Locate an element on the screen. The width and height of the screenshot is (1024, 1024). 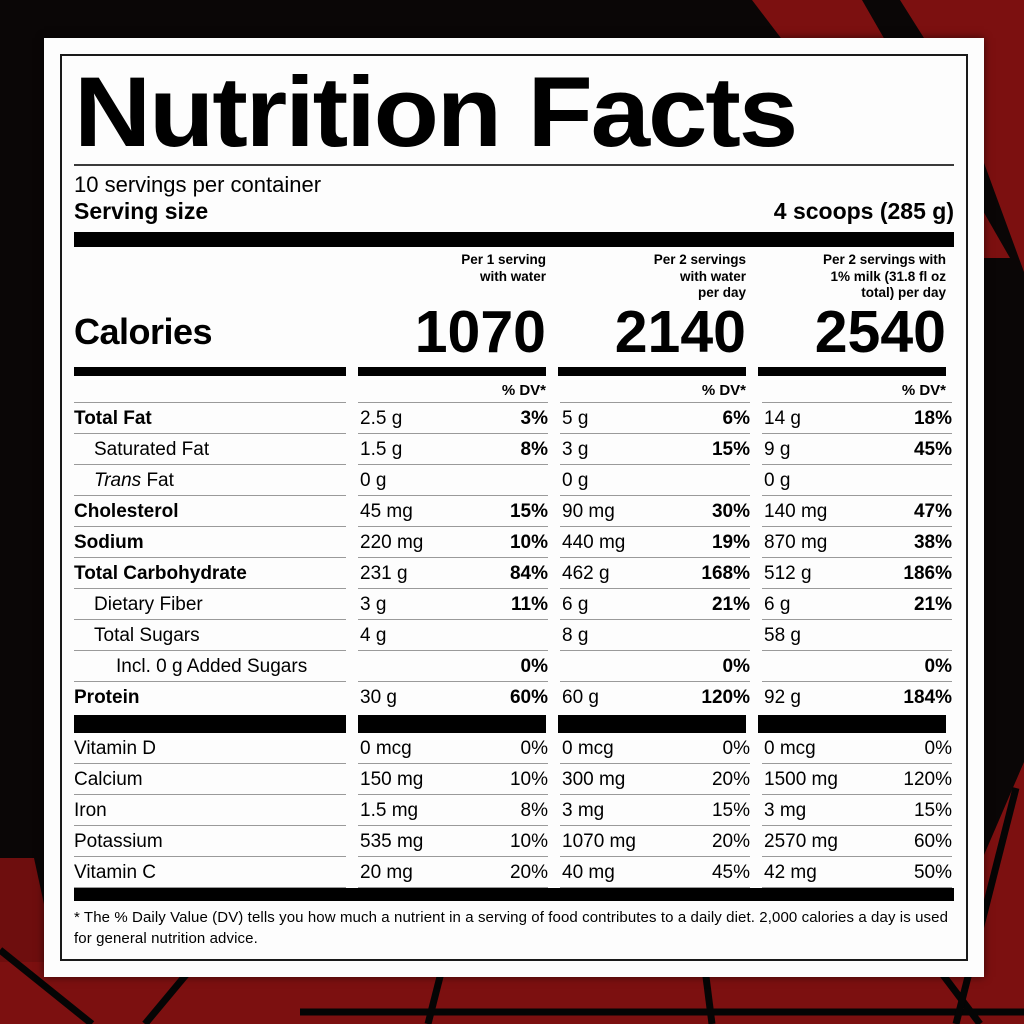
nutrient-row: Total Sugars 4 g 8 g 58 g is located at coordinates (514, 634).